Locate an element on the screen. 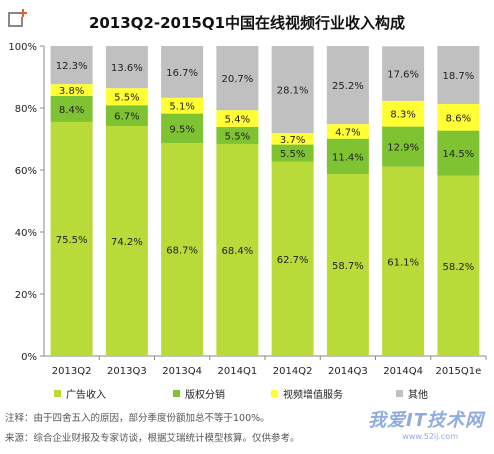  legend-swatch-other is located at coordinates (399, 393).